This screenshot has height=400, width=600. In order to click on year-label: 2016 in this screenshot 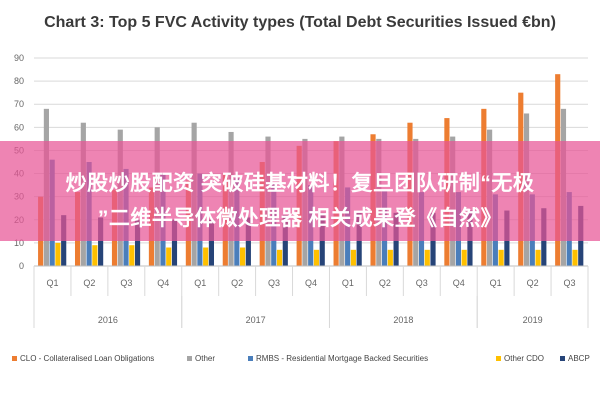, I will do `click(108, 320)`.